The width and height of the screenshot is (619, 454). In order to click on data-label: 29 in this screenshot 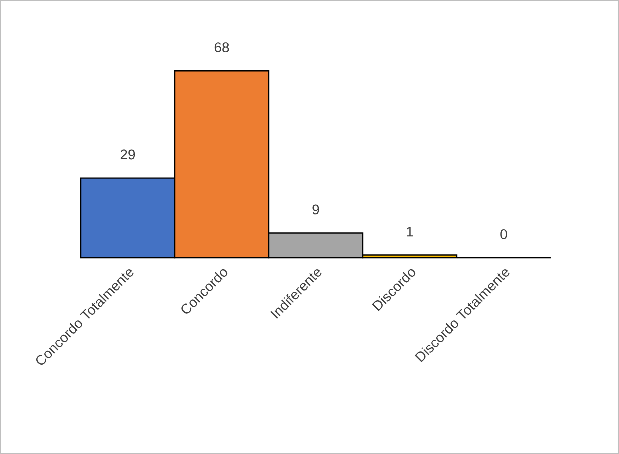, I will do `click(128, 155)`.